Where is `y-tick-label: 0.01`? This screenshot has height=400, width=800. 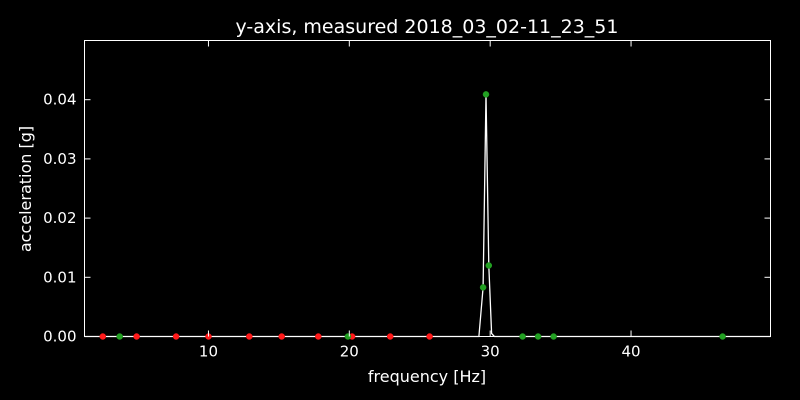 y-tick-label: 0.01 is located at coordinates (59, 277).